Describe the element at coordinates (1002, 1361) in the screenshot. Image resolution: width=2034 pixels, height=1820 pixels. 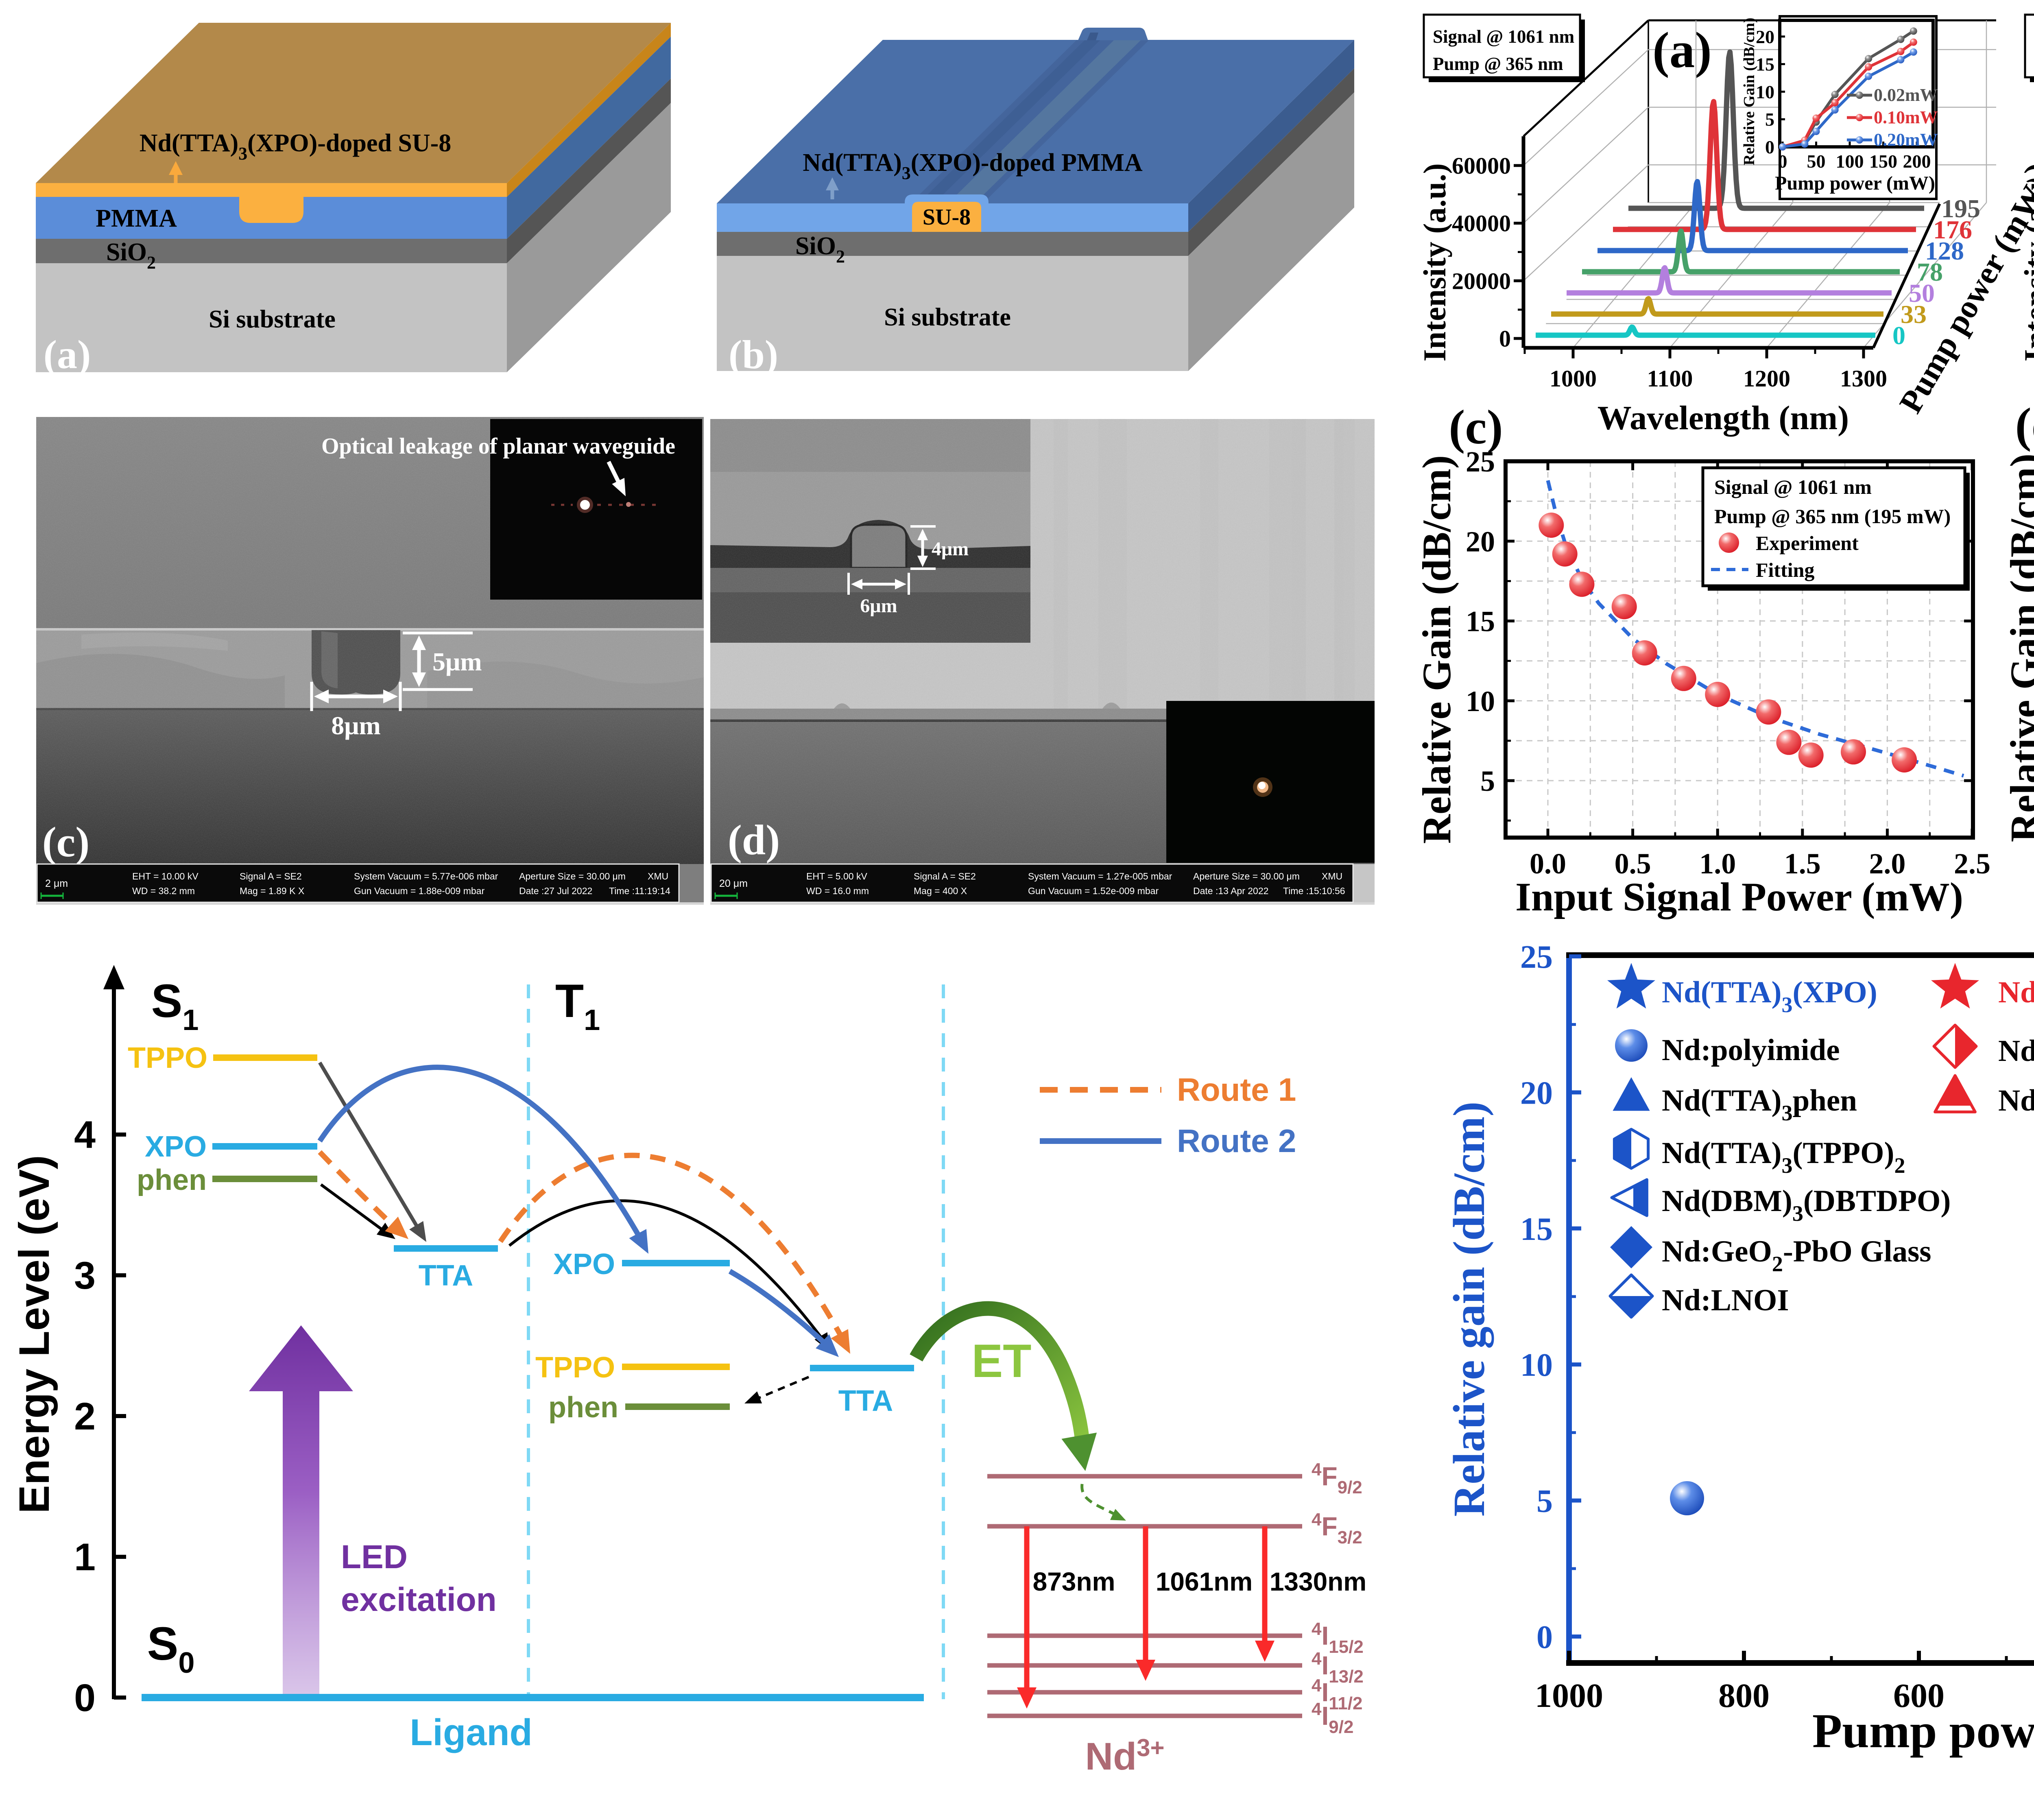
I see `svg-text: ET` at that location.